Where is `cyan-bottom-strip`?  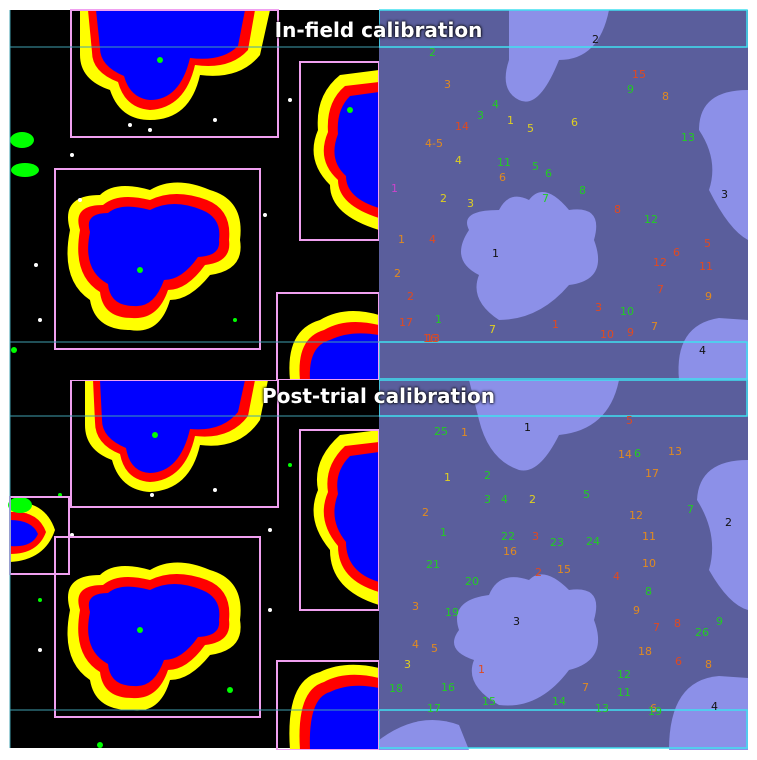 cyan-bottom-strip is located at coordinates (563, 729).